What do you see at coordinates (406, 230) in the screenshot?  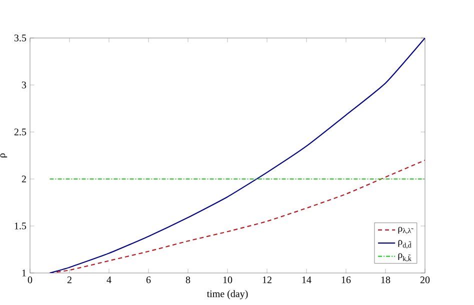 I see `legend-label: ρ$_{λ,λ̃}$` at bounding box center [406, 230].